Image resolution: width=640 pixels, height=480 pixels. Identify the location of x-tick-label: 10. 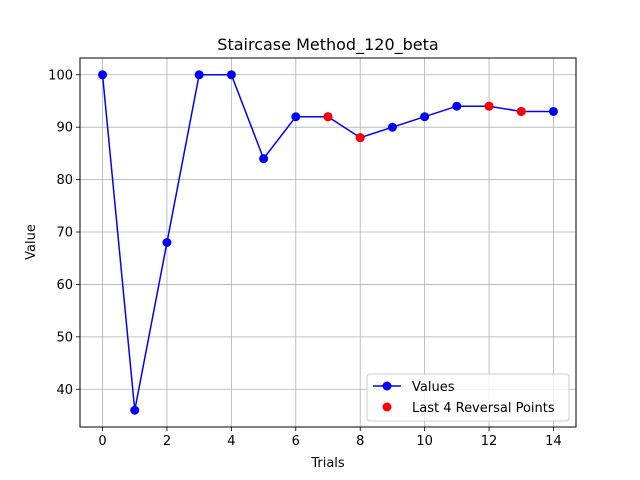
(424, 441).